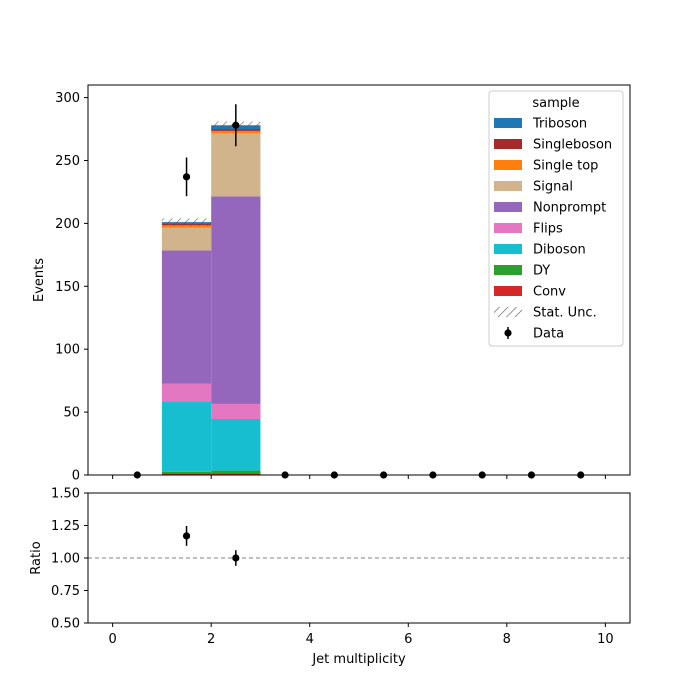 The width and height of the screenshot is (700, 700). What do you see at coordinates (541, 271) in the screenshot?
I see `legend-label-dy: DY` at bounding box center [541, 271].